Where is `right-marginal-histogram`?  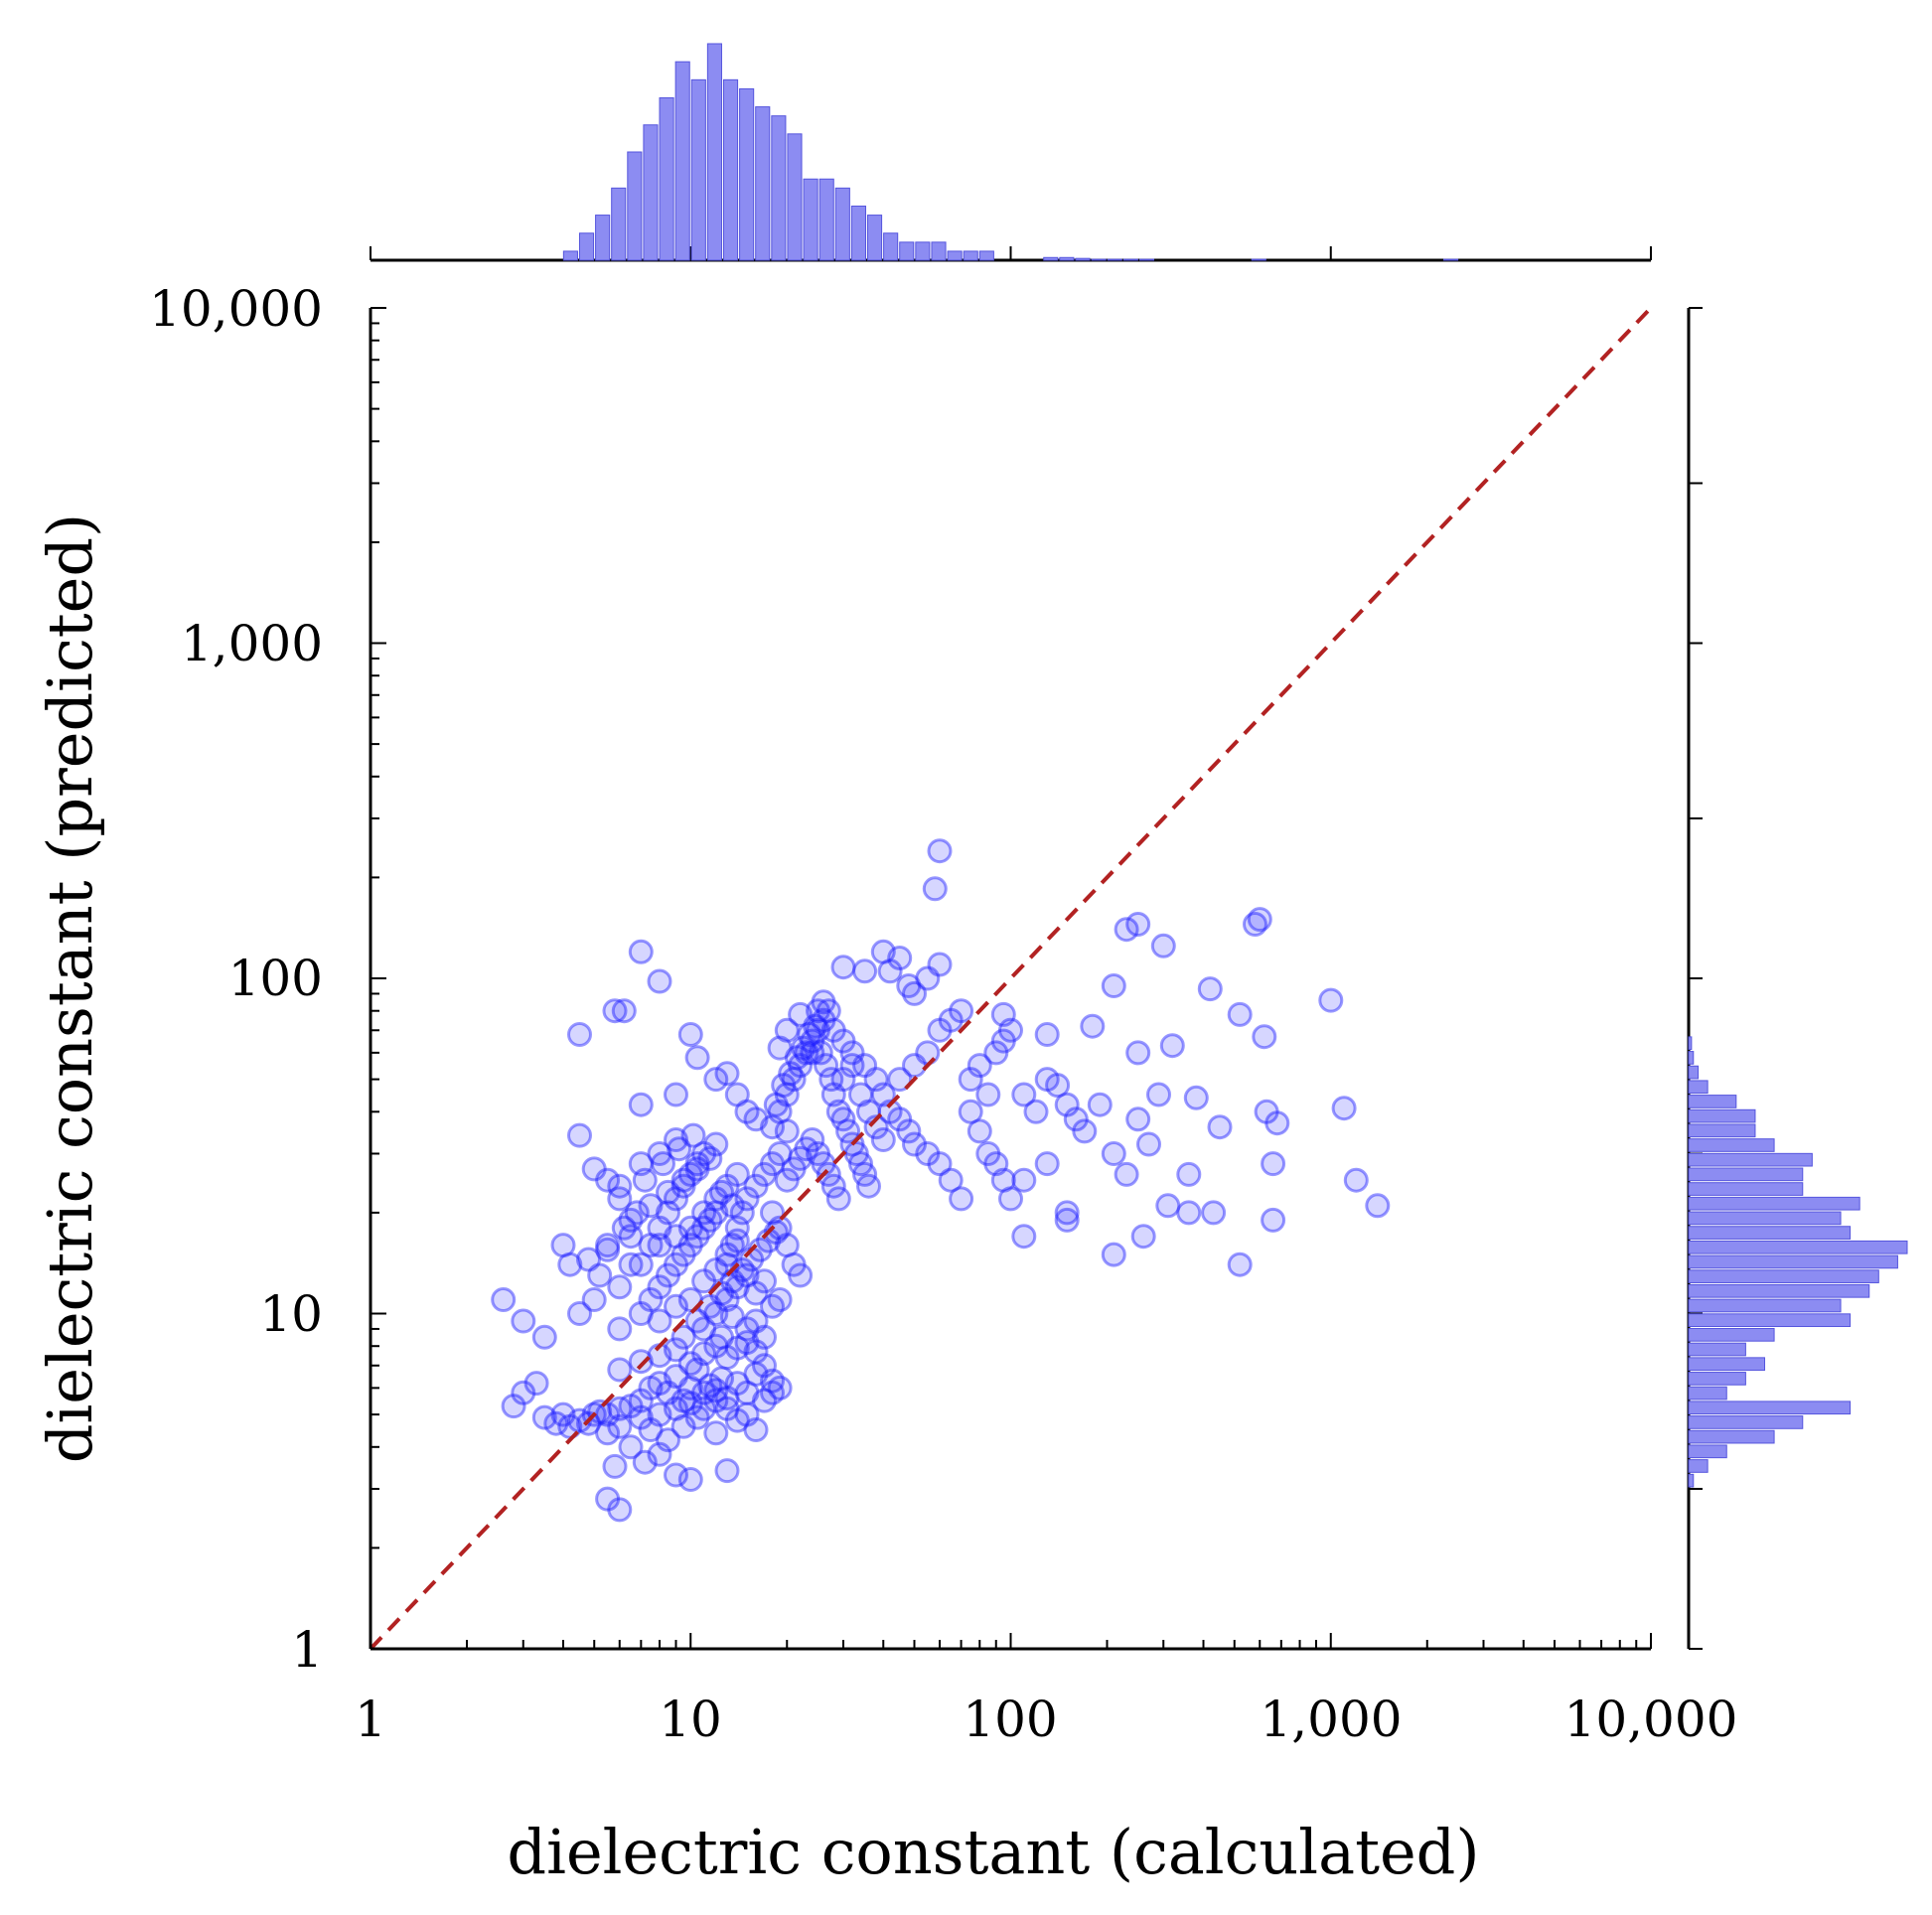 right-marginal-histogram is located at coordinates (1797, 979).